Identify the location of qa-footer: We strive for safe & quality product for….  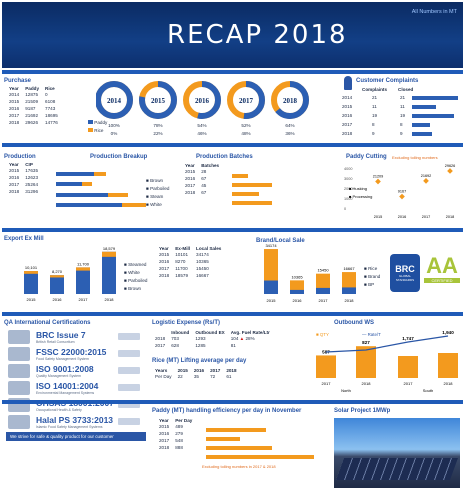
(76, 436).